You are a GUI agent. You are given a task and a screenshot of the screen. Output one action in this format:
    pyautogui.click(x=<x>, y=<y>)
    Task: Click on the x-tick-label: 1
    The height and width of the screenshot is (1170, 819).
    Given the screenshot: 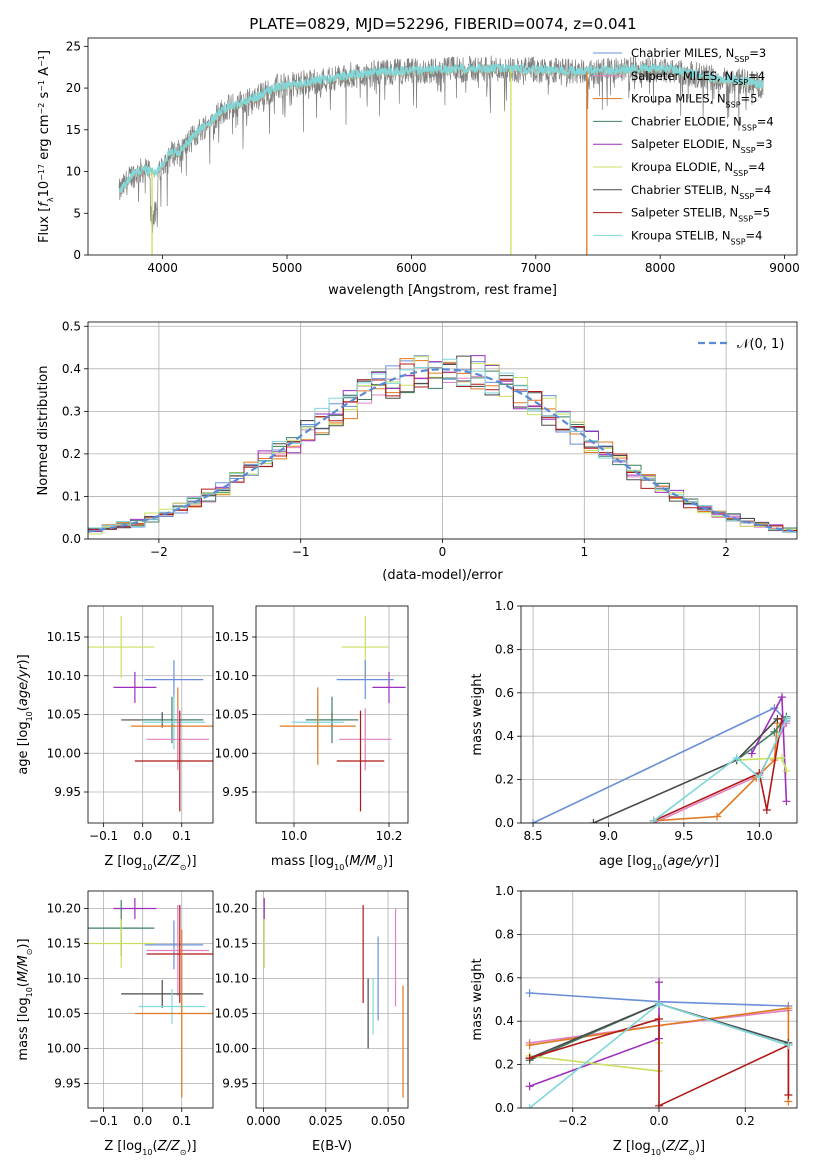 What is the action you would take?
    pyautogui.click(x=584, y=552)
    